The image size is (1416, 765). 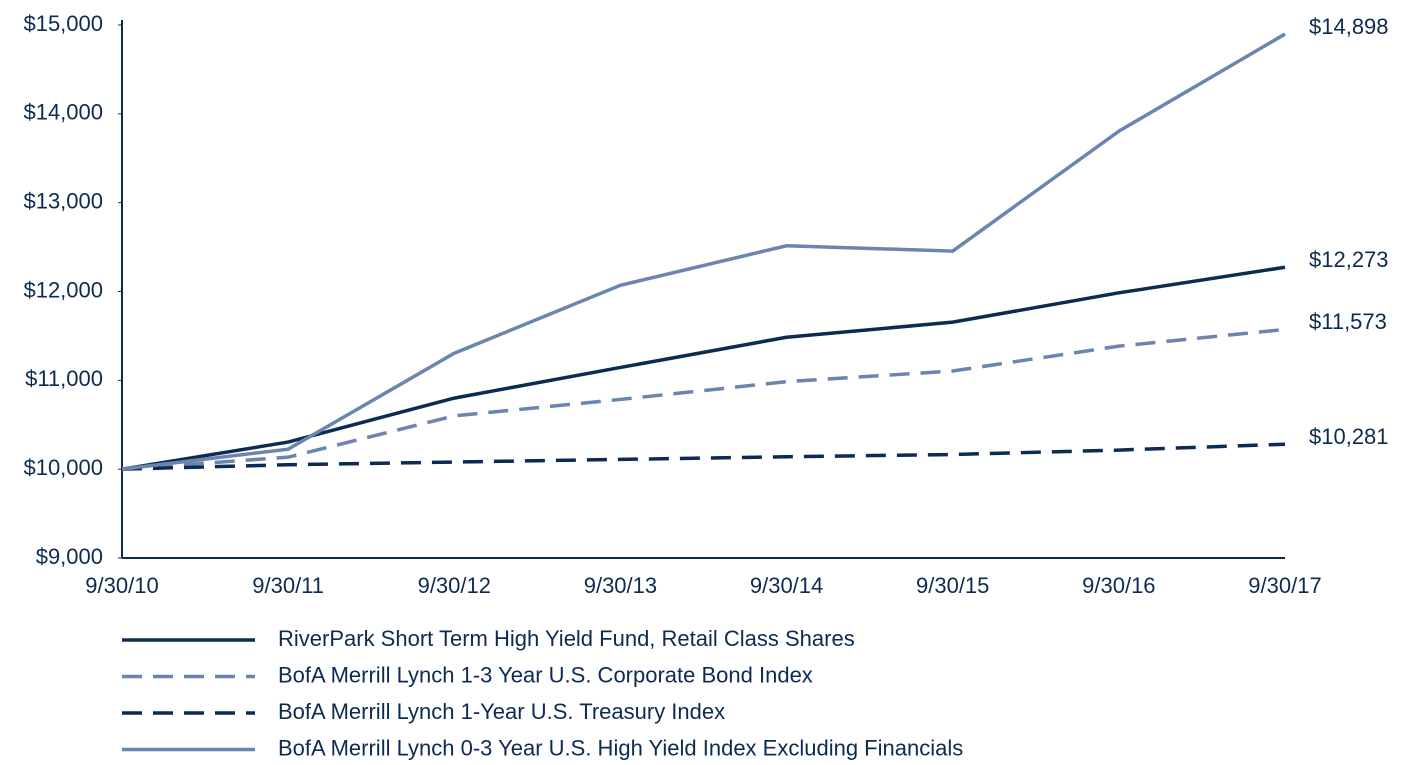 What do you see at coordinates (454, 585) in the screenshot?
I see `x-tick-label: 9/30/12` at bounding box center [454, 585].